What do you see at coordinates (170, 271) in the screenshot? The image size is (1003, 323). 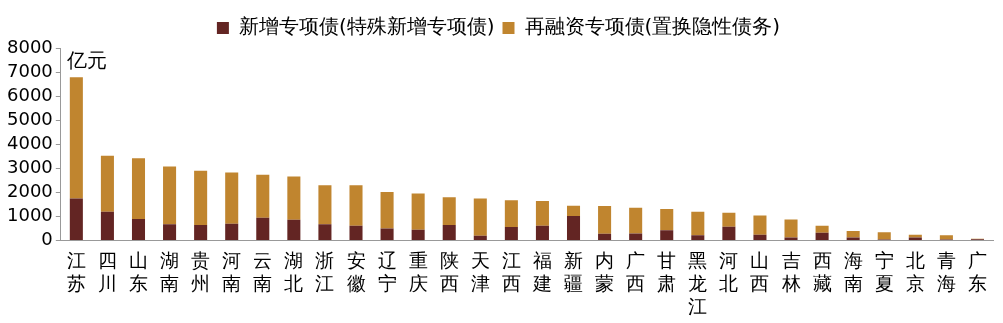 I see `x-tick-label: 湖南` at bounding box center [170, 271].